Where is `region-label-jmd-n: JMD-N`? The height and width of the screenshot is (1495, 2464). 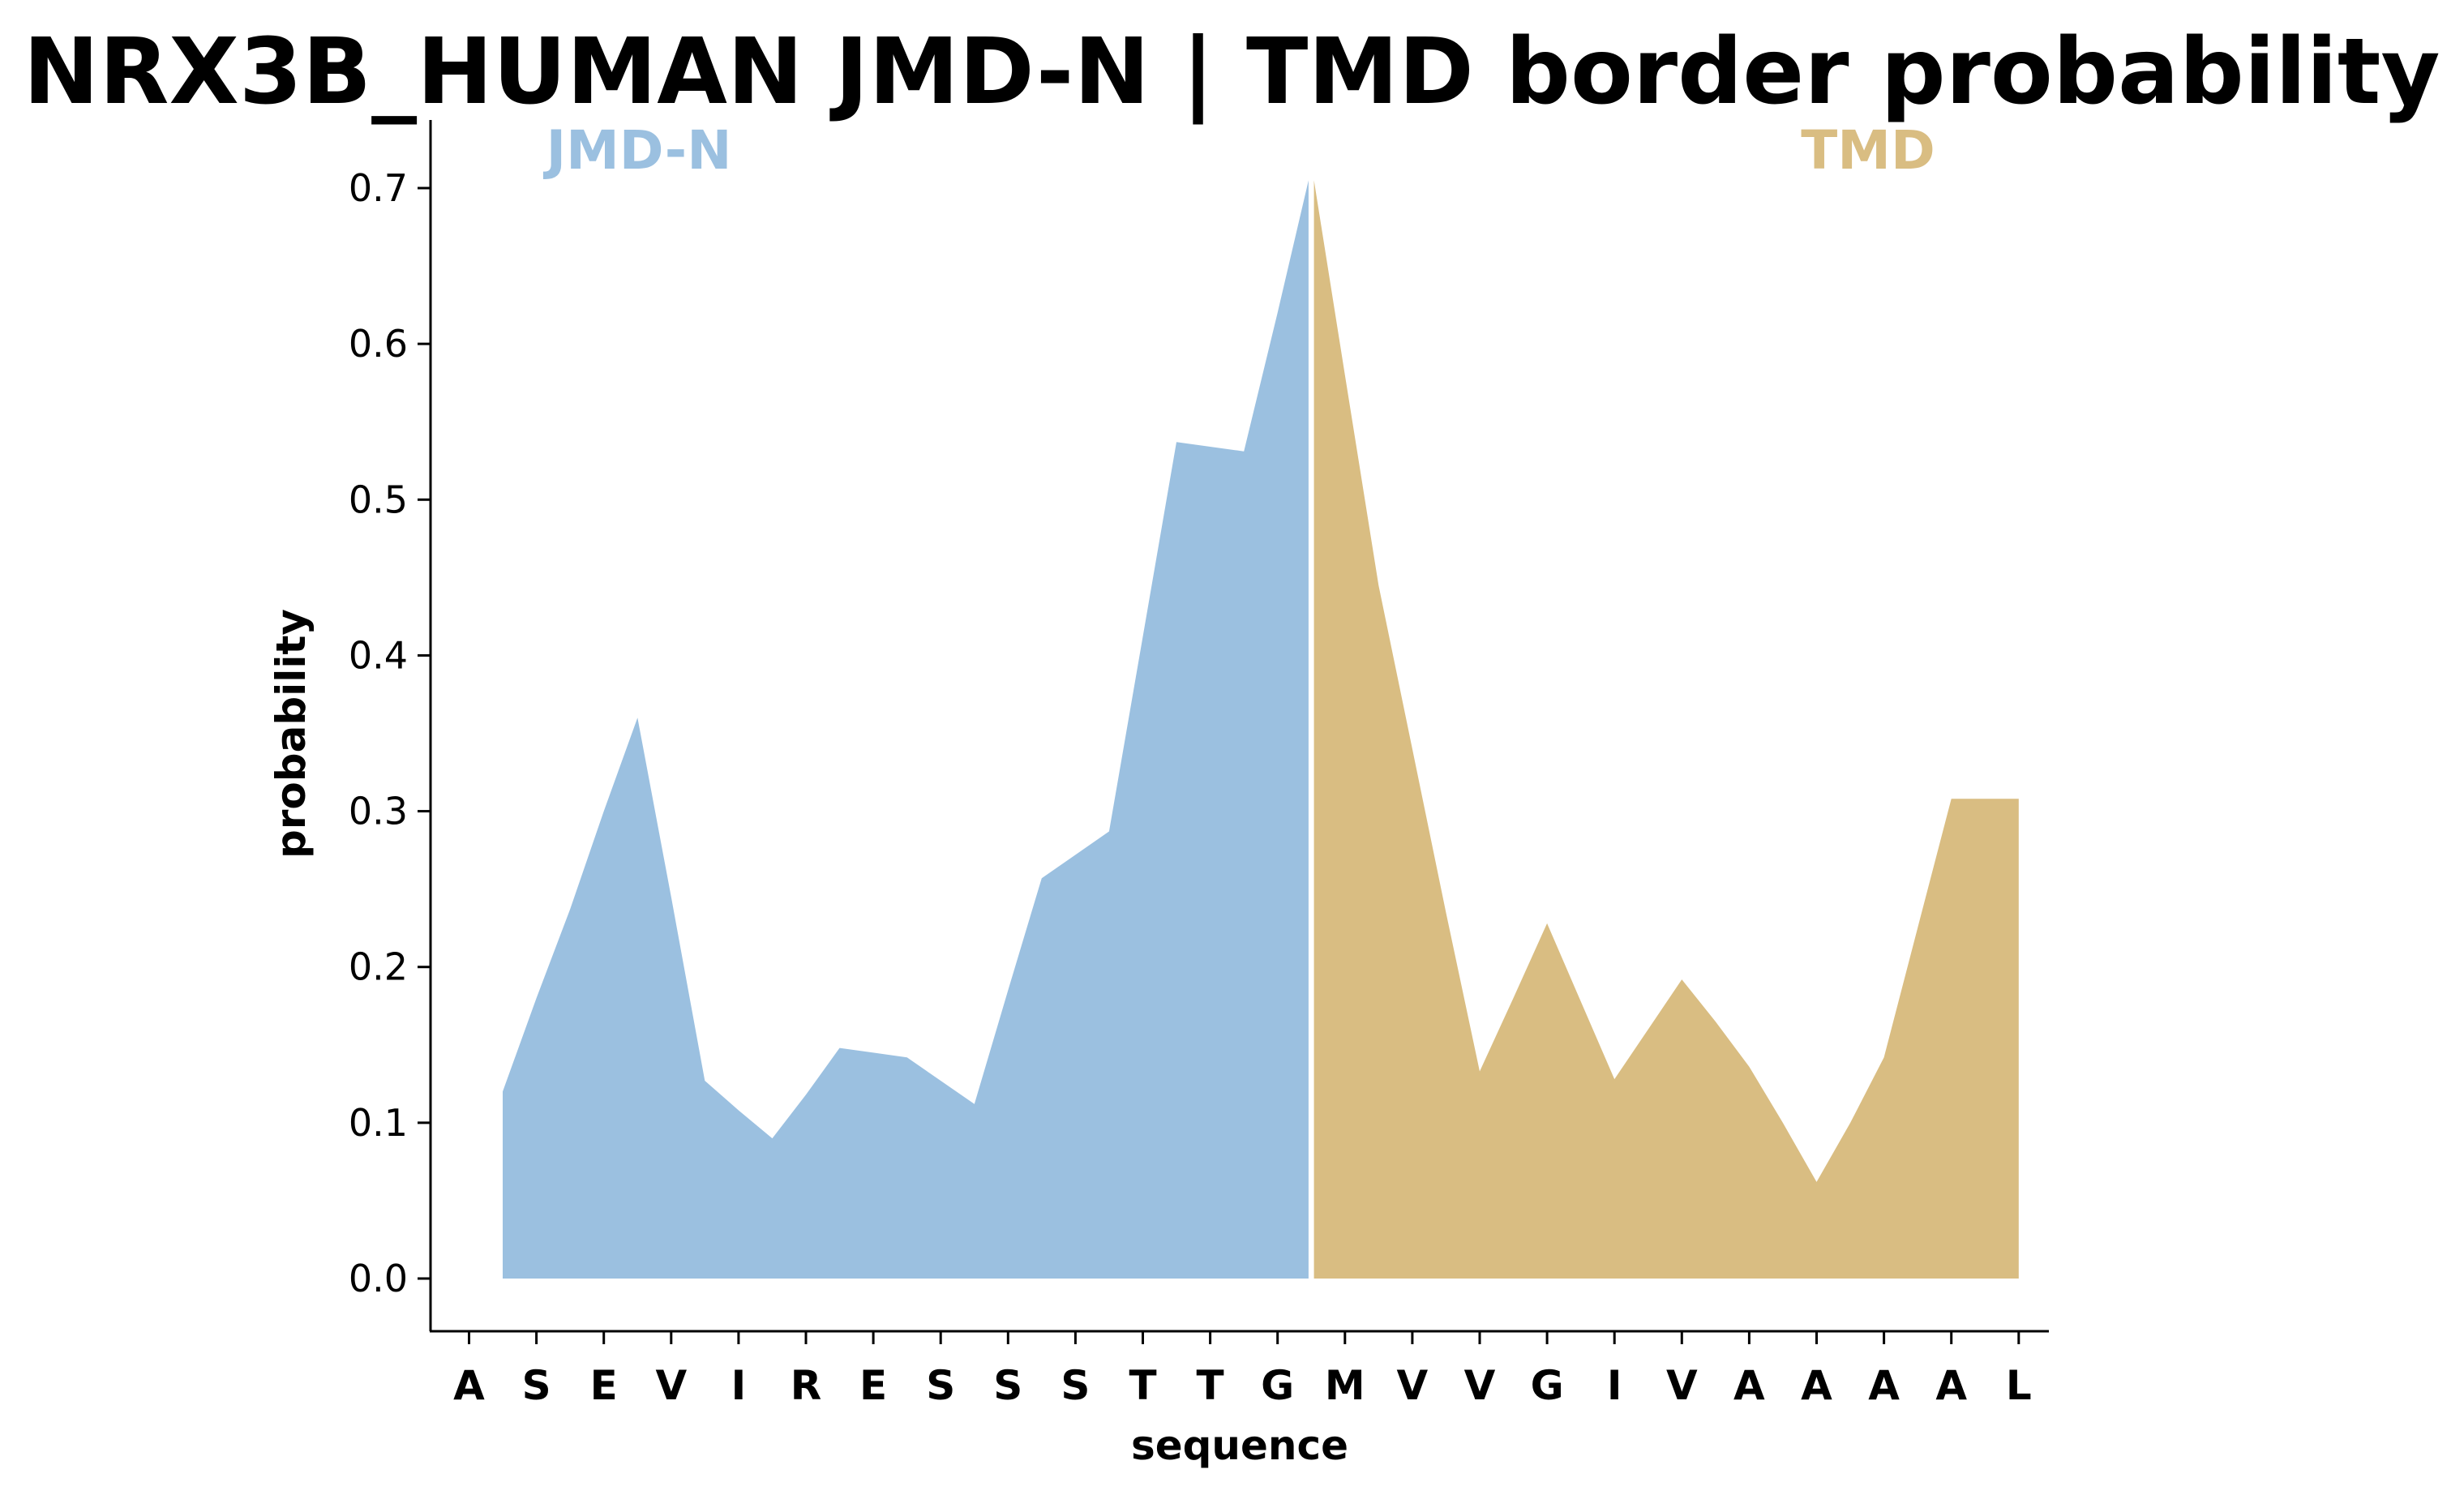 region-label-jmd-n: JMD-N is located at coordinates (637, 150).